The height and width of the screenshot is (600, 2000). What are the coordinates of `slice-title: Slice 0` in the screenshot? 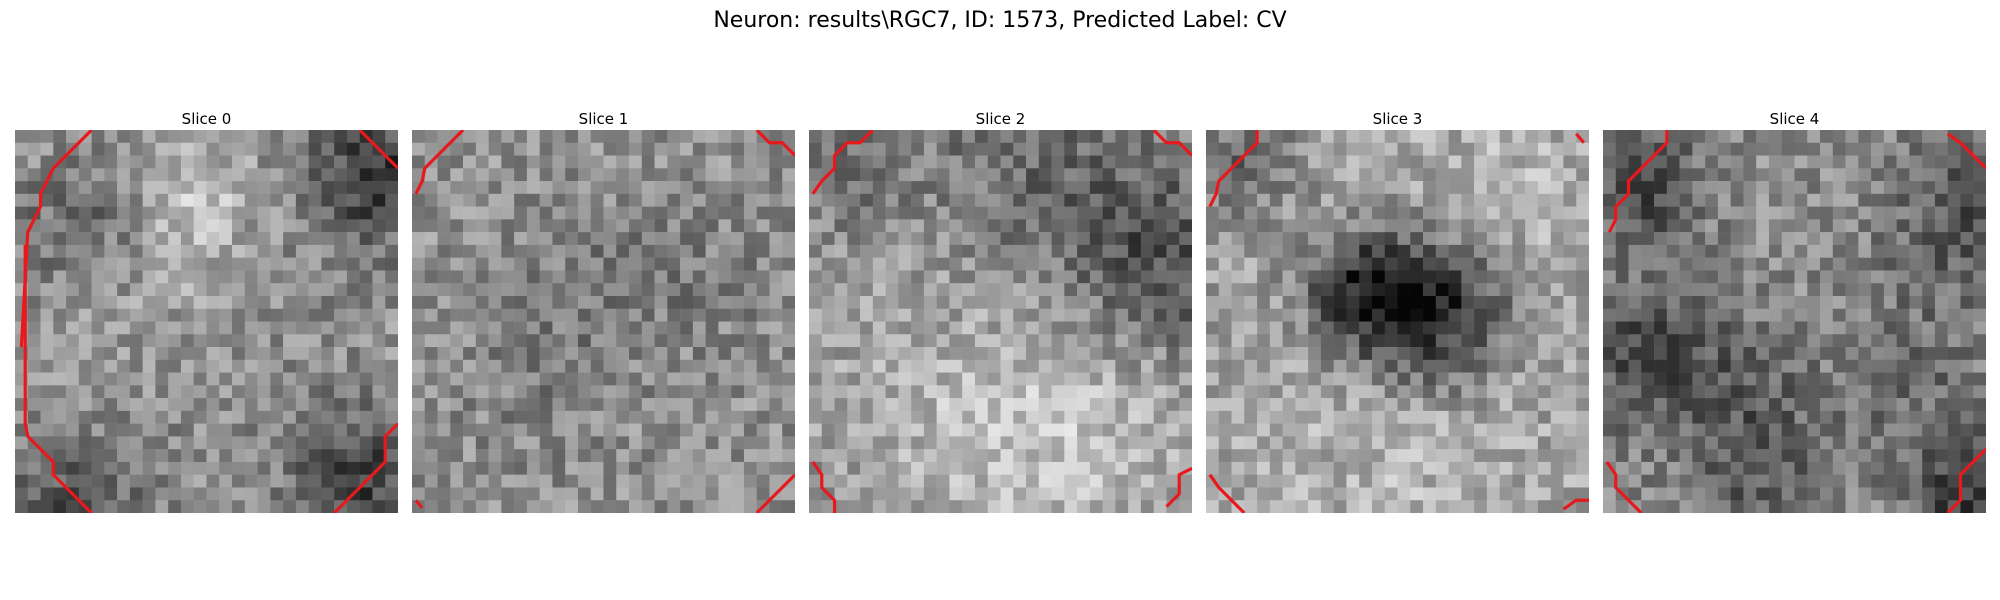 It's located at (206, 119).